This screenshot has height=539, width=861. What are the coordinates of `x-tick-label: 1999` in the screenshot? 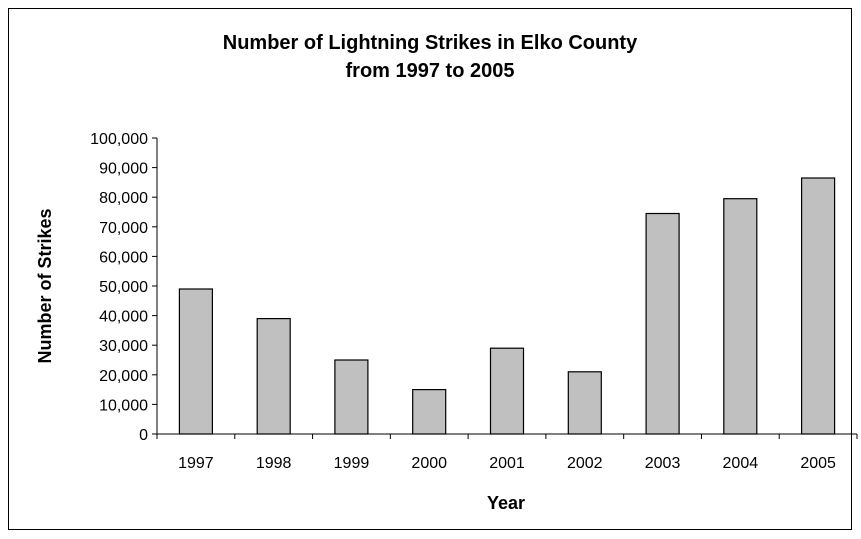 It's located at (352, 463).